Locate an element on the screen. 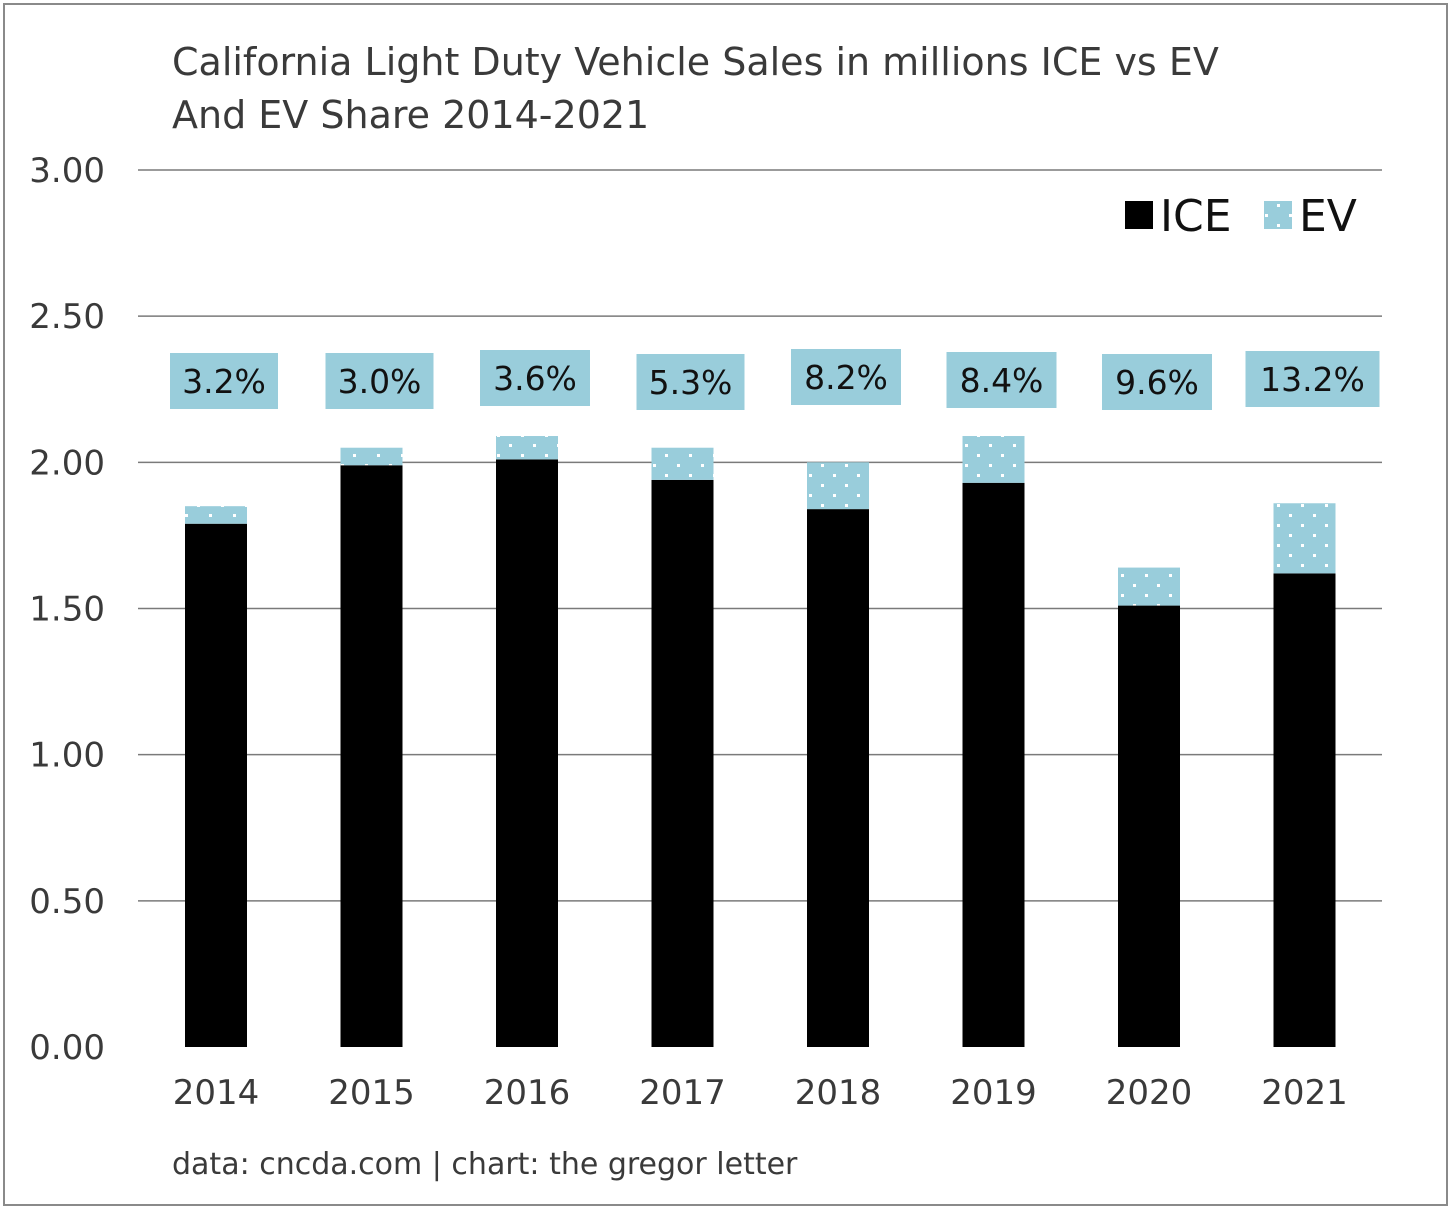 This screenshot has width=1456, height=1215. ev-share-label: 5.3% is located at coordinates (691, 382).